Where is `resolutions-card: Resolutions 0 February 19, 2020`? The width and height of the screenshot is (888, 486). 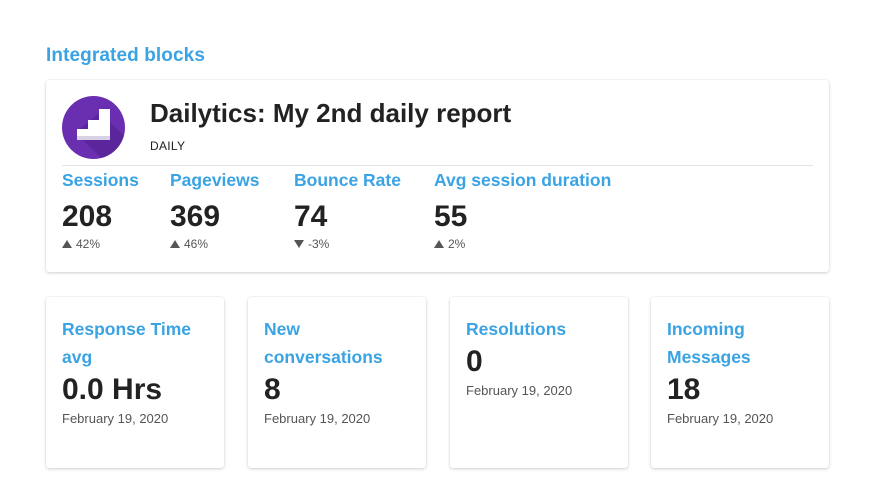
resolutions-card: Resolutions 0 February 19, 2020 is located at coordinates (539, 382).